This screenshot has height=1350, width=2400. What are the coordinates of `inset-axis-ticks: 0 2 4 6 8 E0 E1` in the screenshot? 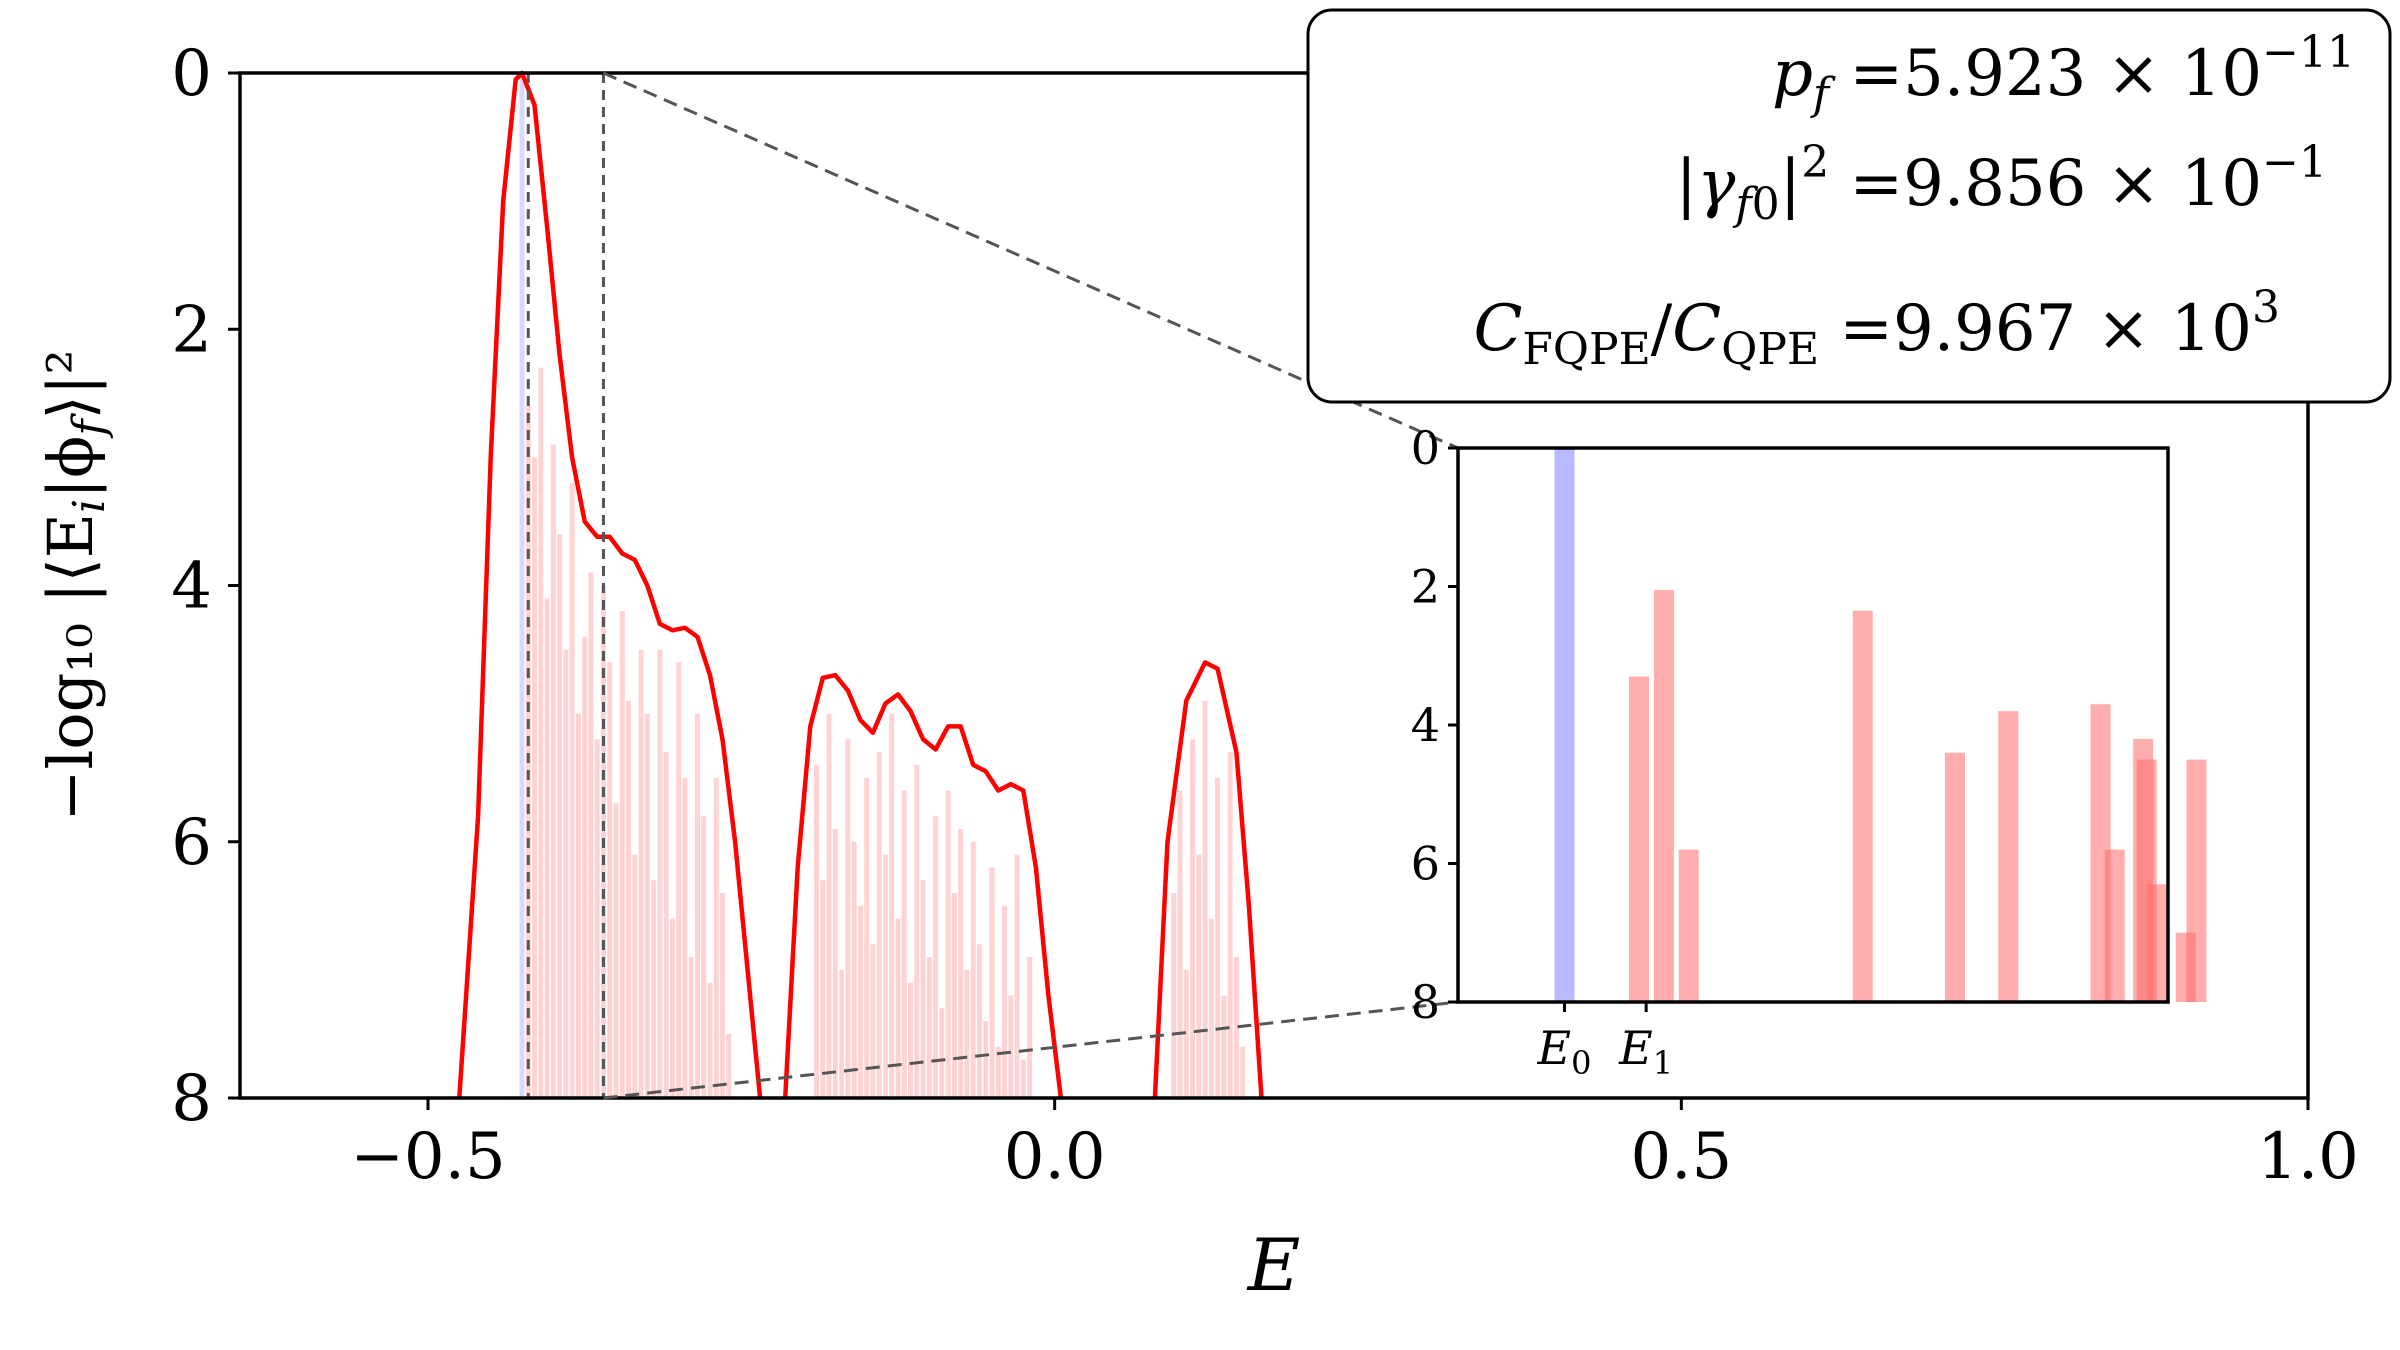 It's located at (1542, 751).